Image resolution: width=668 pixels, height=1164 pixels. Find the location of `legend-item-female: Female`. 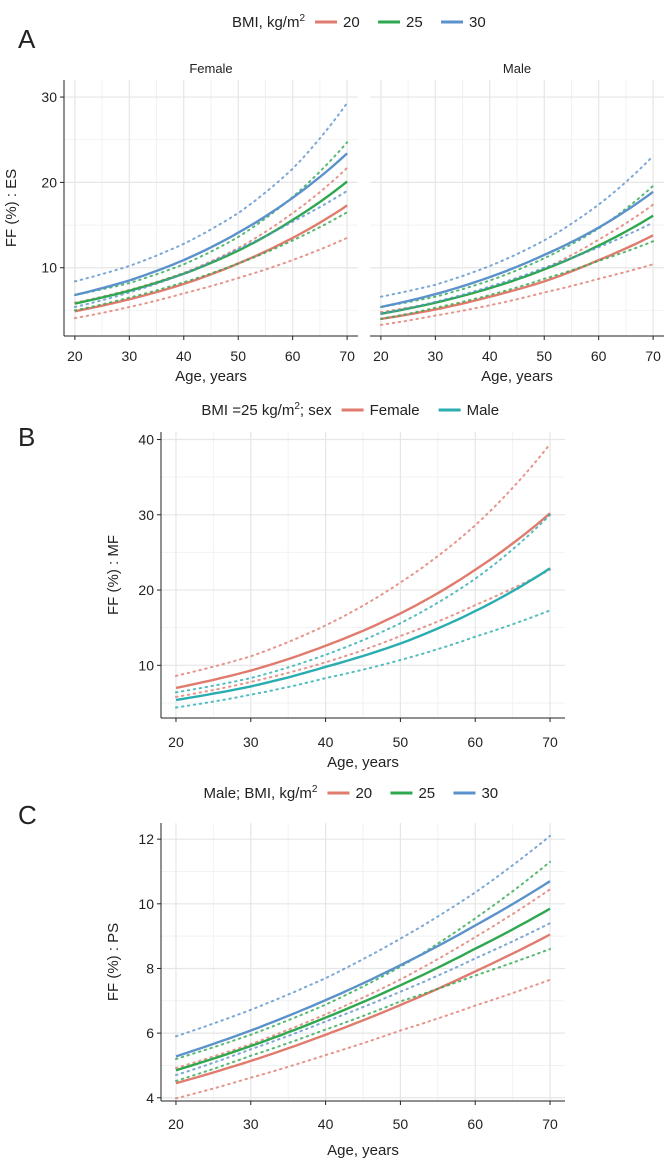

legend-item-female: Female is located at coordinates (380, 410).